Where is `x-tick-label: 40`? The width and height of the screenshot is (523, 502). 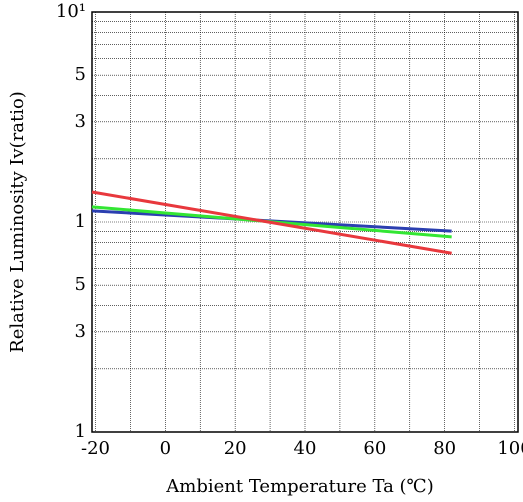
x-tick-label: 40 is located at coordinates (305, 448).